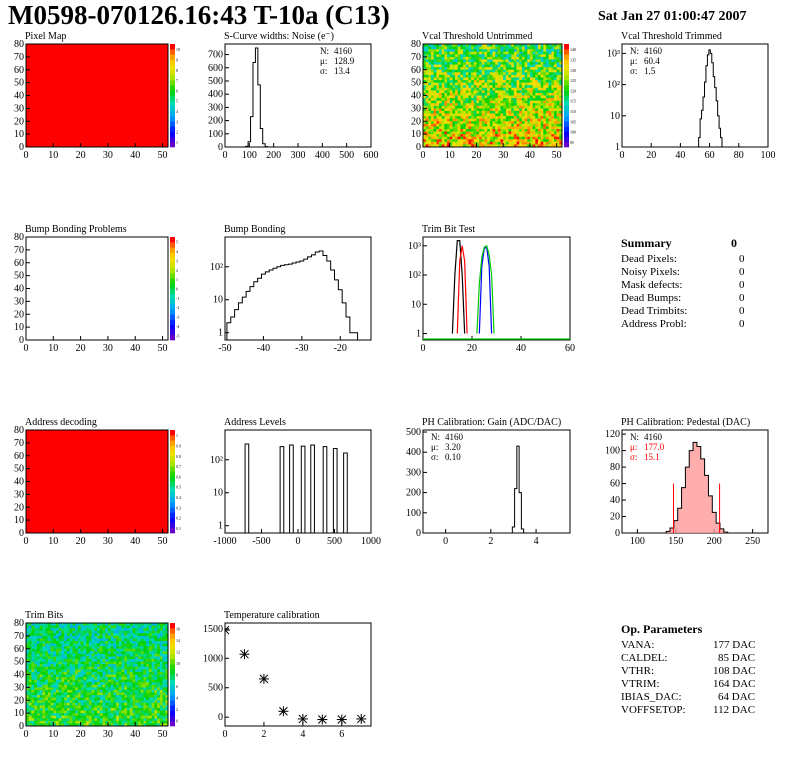 Image resolution: width=796 pixels, height=772 pixels. Describe the element at coordinates (45, 36) in the screenshot. I see `chart-title: Pixel Map` at that location.